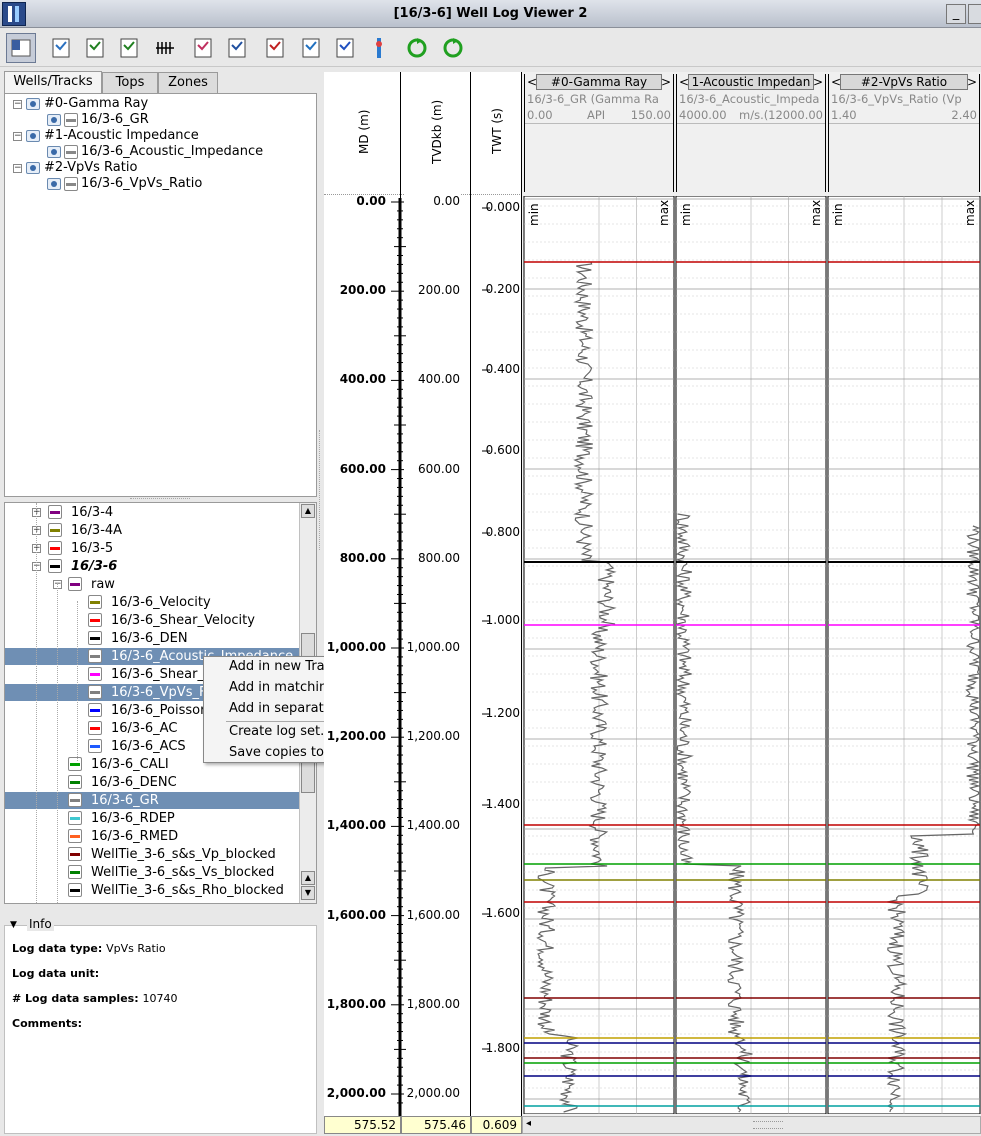 This screenshot has width=981, height=1136. What do you see at coordinates (751, 655) in the screenshot?
I see `track-plot-1: min max` at bounding box center [751, 655].